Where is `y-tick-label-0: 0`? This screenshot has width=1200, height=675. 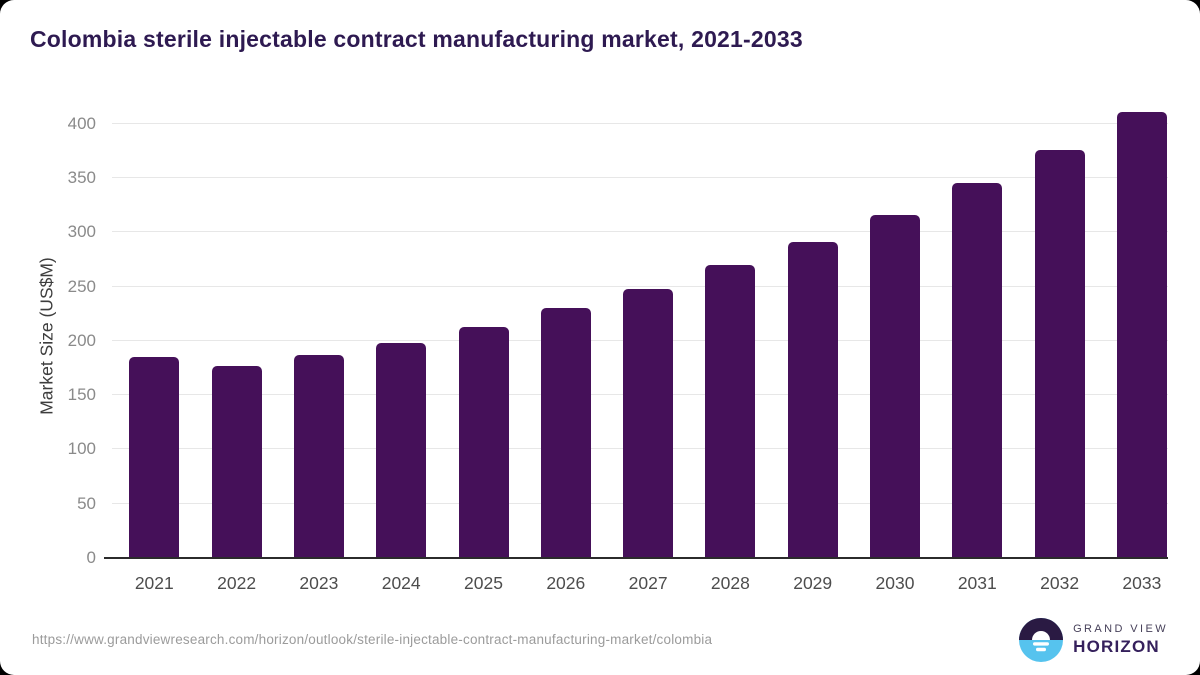
y-tick-label-0: 0 is located at coordinates (91, 557).